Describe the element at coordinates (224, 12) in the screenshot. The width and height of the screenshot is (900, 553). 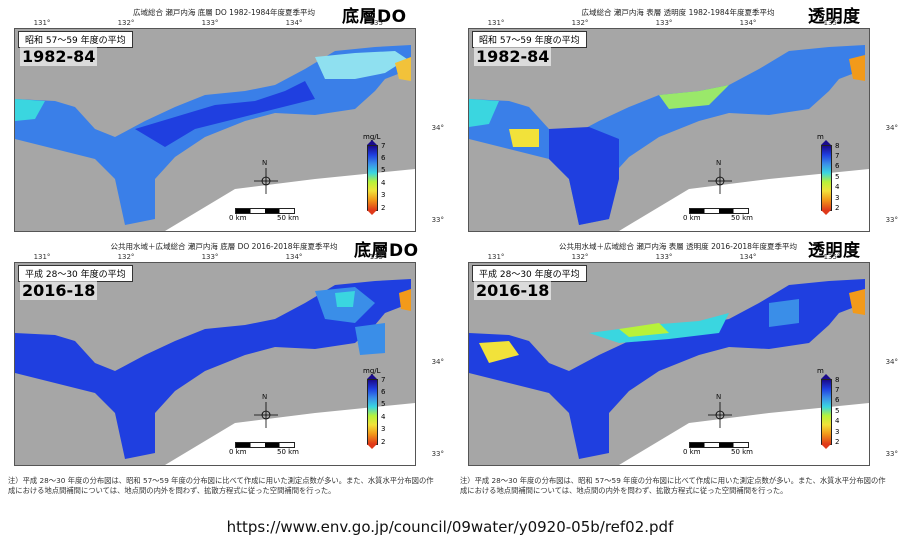
I see `panel-title: 広域総合 瀬戸内海 底層 DO 1982-1984年度夏季平均` at that location.